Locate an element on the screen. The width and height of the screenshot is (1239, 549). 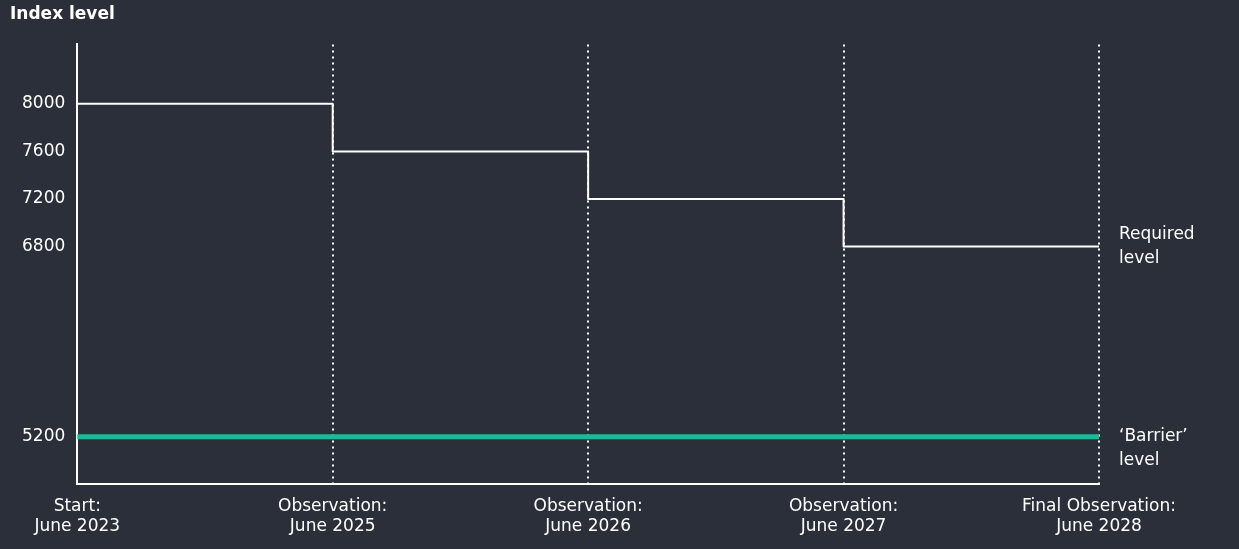
y-tick-label: 8000 is located at coordinates (44, 102).